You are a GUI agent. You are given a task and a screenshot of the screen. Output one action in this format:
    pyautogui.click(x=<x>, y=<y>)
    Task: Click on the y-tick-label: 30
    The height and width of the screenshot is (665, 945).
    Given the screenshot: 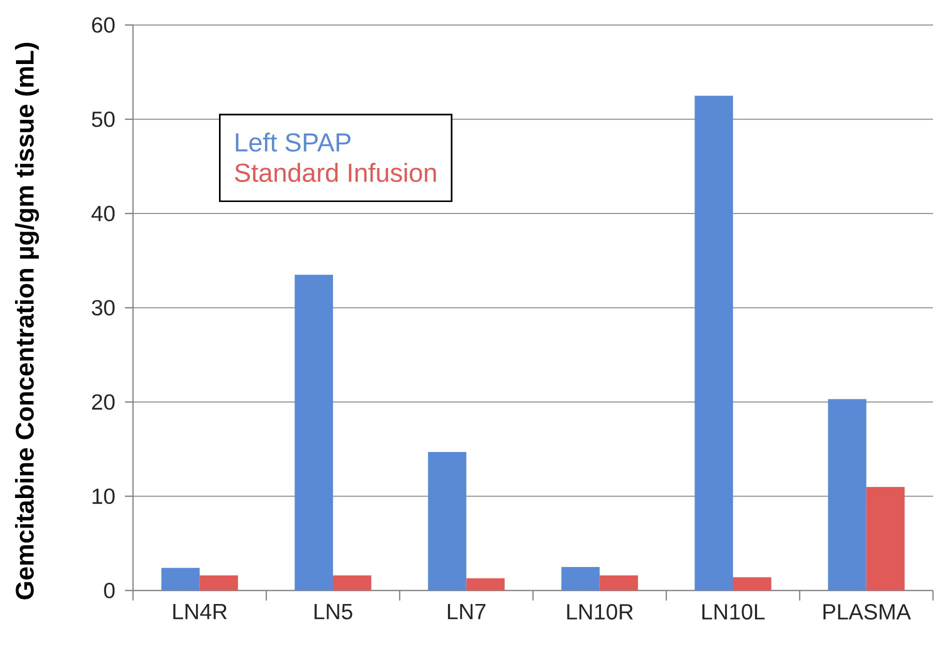 What is the action you would take?
    pyautogui.click(x=103, y=308)
    